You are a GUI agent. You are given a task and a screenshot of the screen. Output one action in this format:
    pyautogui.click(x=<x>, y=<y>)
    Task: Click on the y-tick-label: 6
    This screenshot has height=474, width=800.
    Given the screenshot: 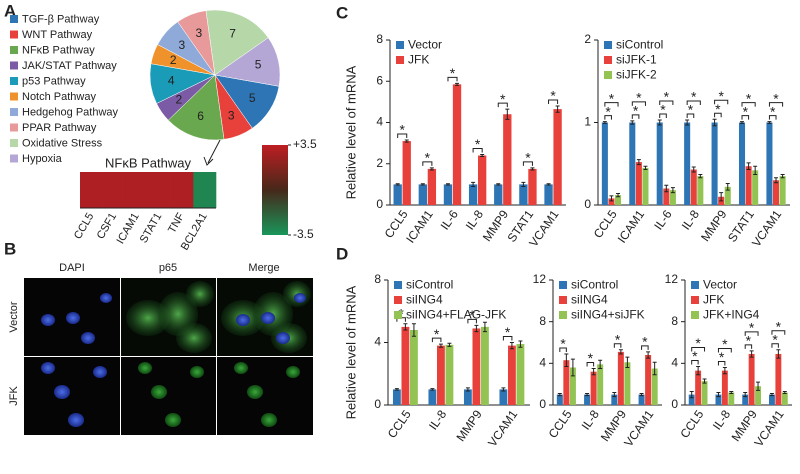 What is the action you would take?
    pyautogui.click(x=379, y=80)
    